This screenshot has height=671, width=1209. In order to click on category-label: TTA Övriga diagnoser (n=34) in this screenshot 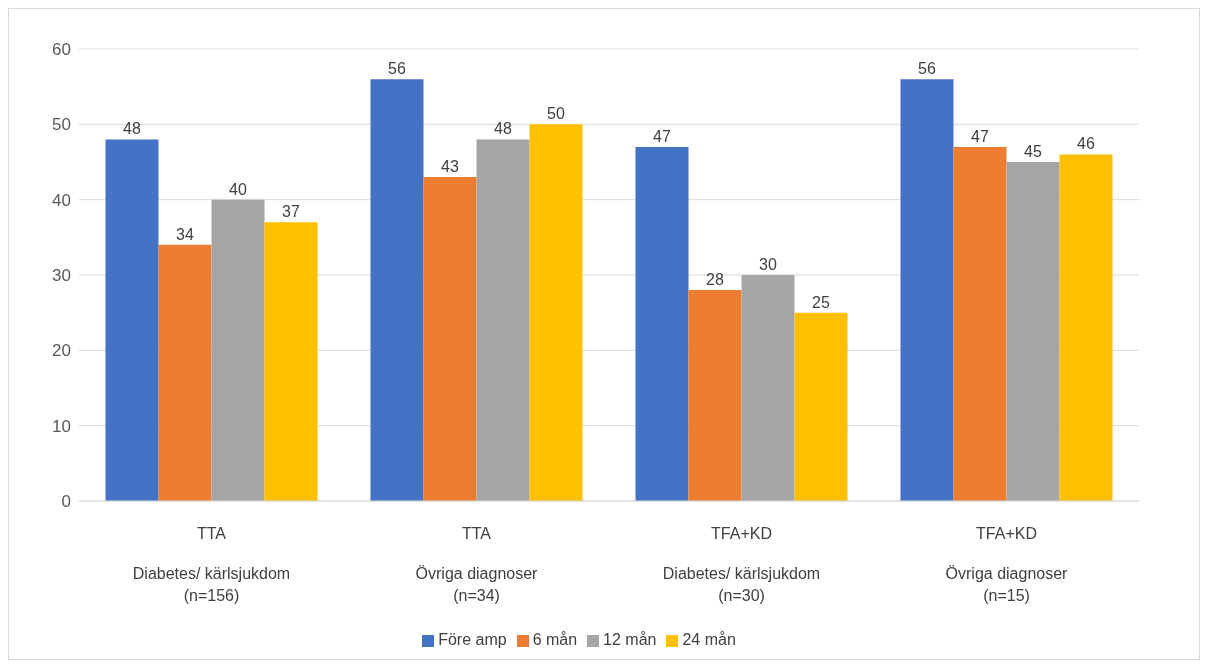, I will do `click(476, 564)`.